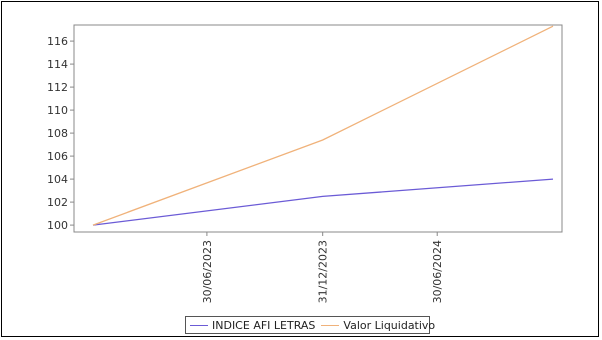 The width and height of the screenshot is (602, 340). I want to click on legend-label: INDICE AFI LETRAS, so click(264, 325).